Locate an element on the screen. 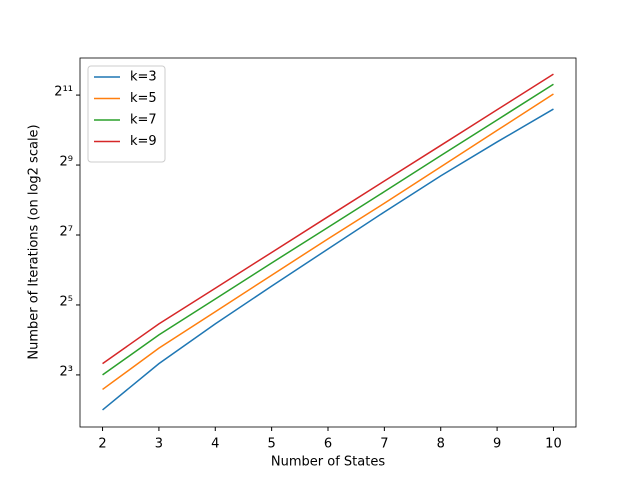 Image resolution: width=640 pixels, height=480 pixels. x-tick-label: 3 is located at coordinates (159, 444).